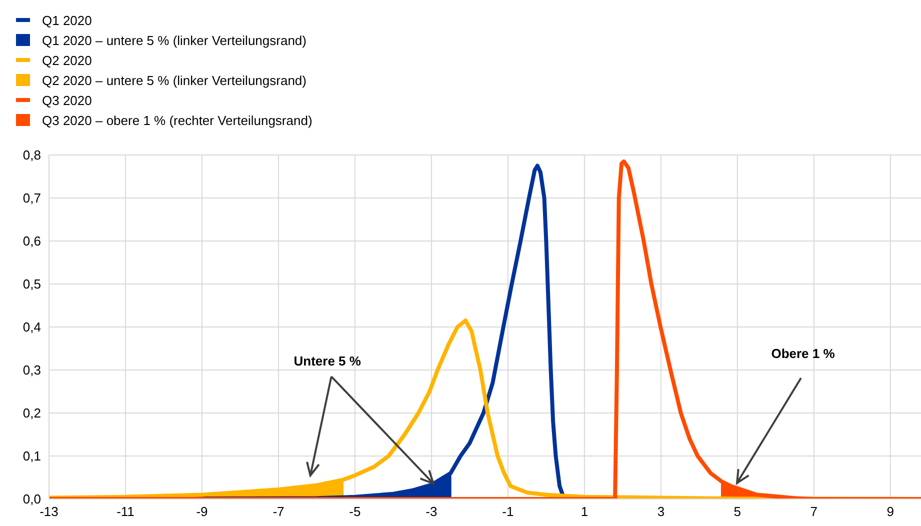  I want to click on x-tick-label: -9, so click(202, 512).